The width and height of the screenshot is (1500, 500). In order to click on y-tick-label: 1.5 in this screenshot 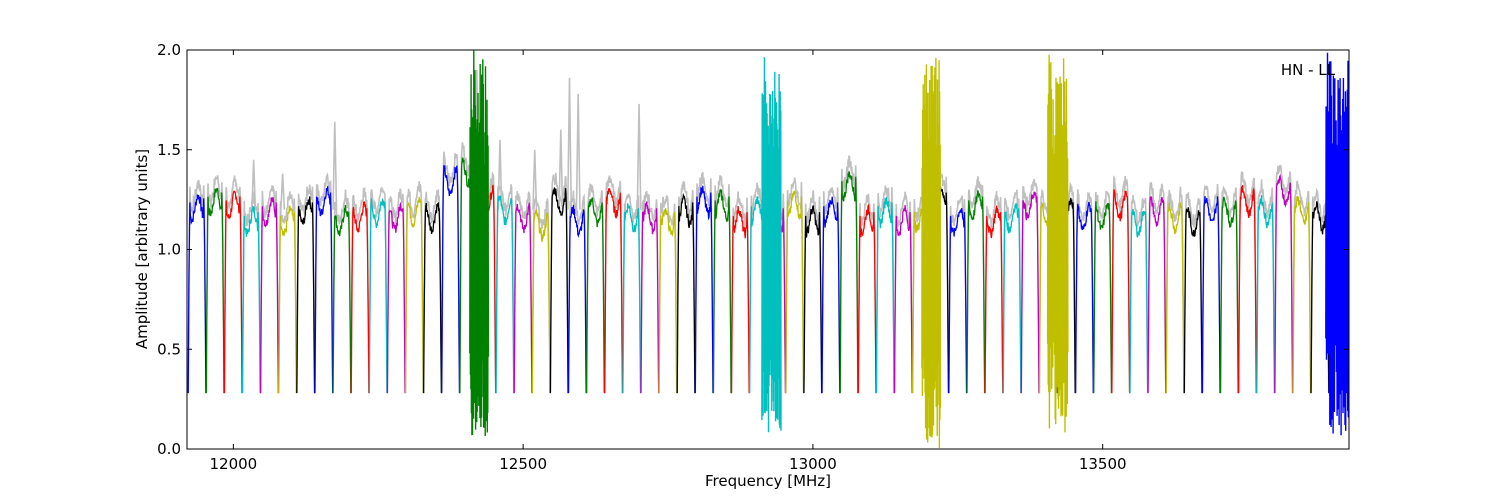, I will do `click(169, 150)`.